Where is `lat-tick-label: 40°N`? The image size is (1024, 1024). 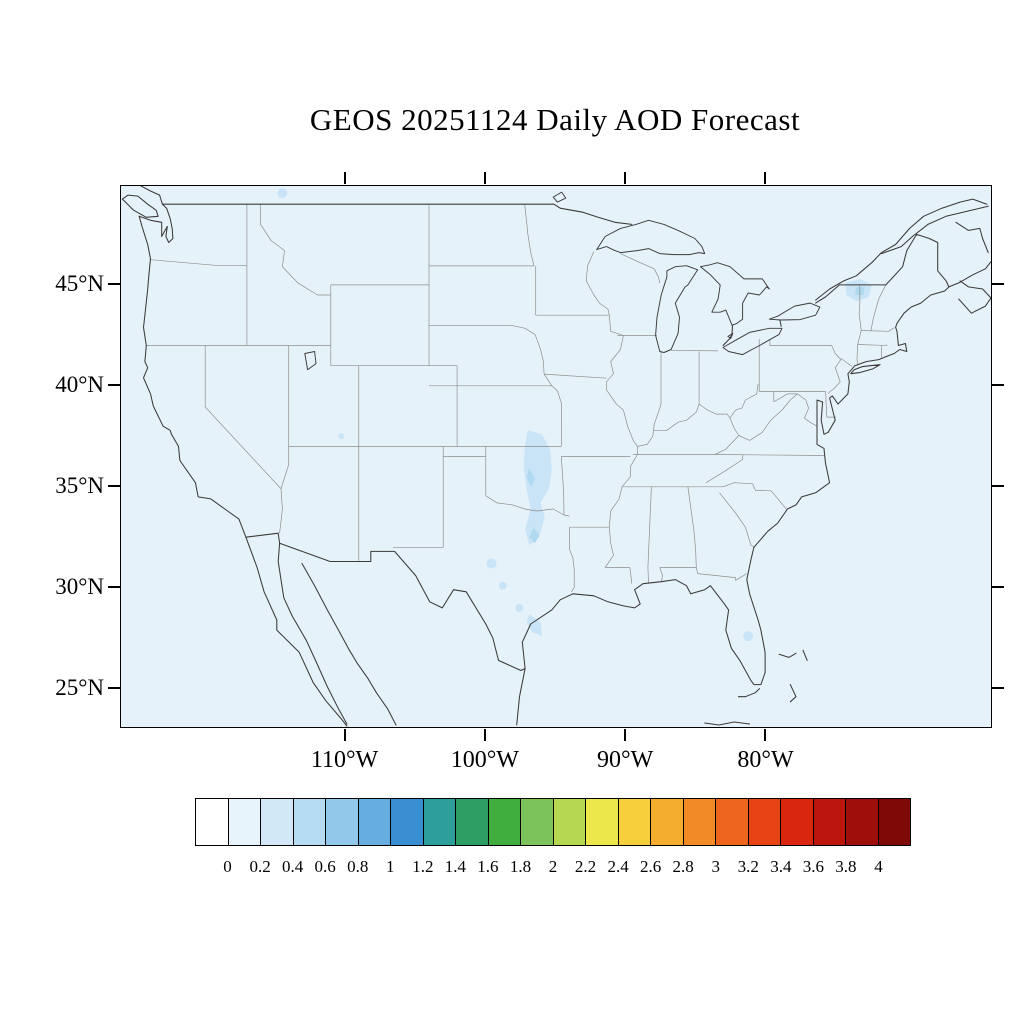 lat-tick-label: 40°N is located at coordinates (79, 384).